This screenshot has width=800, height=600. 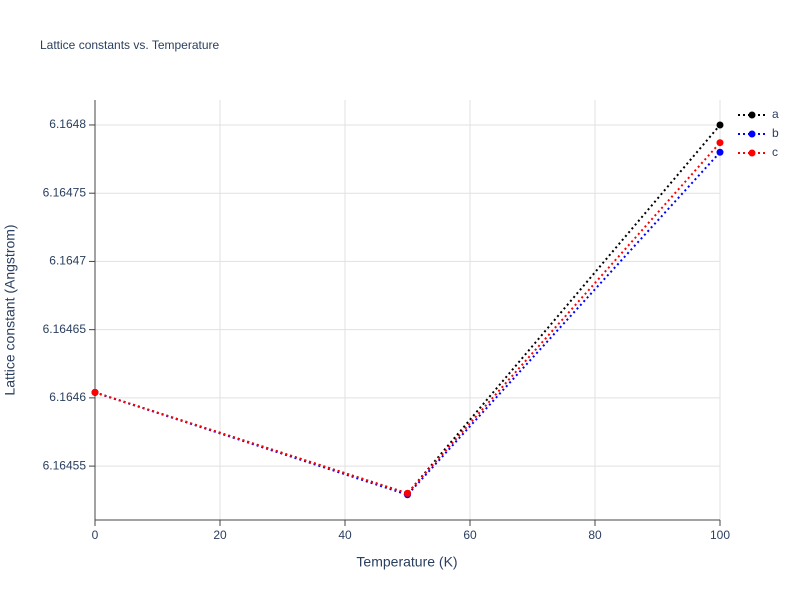 I want to click on x-tick-label: 100, so click(x=720, y=535).